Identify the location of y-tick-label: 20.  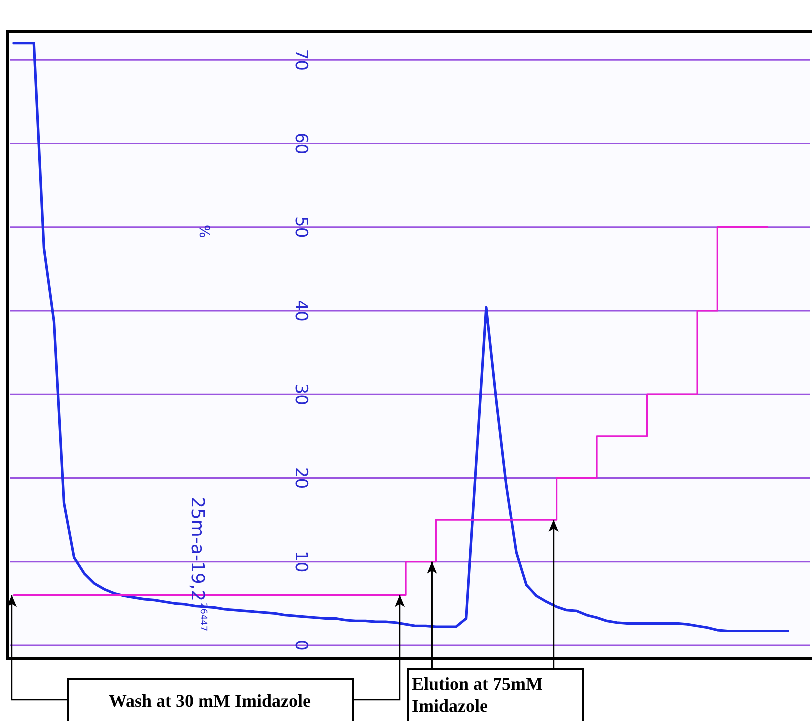
(300, 478).